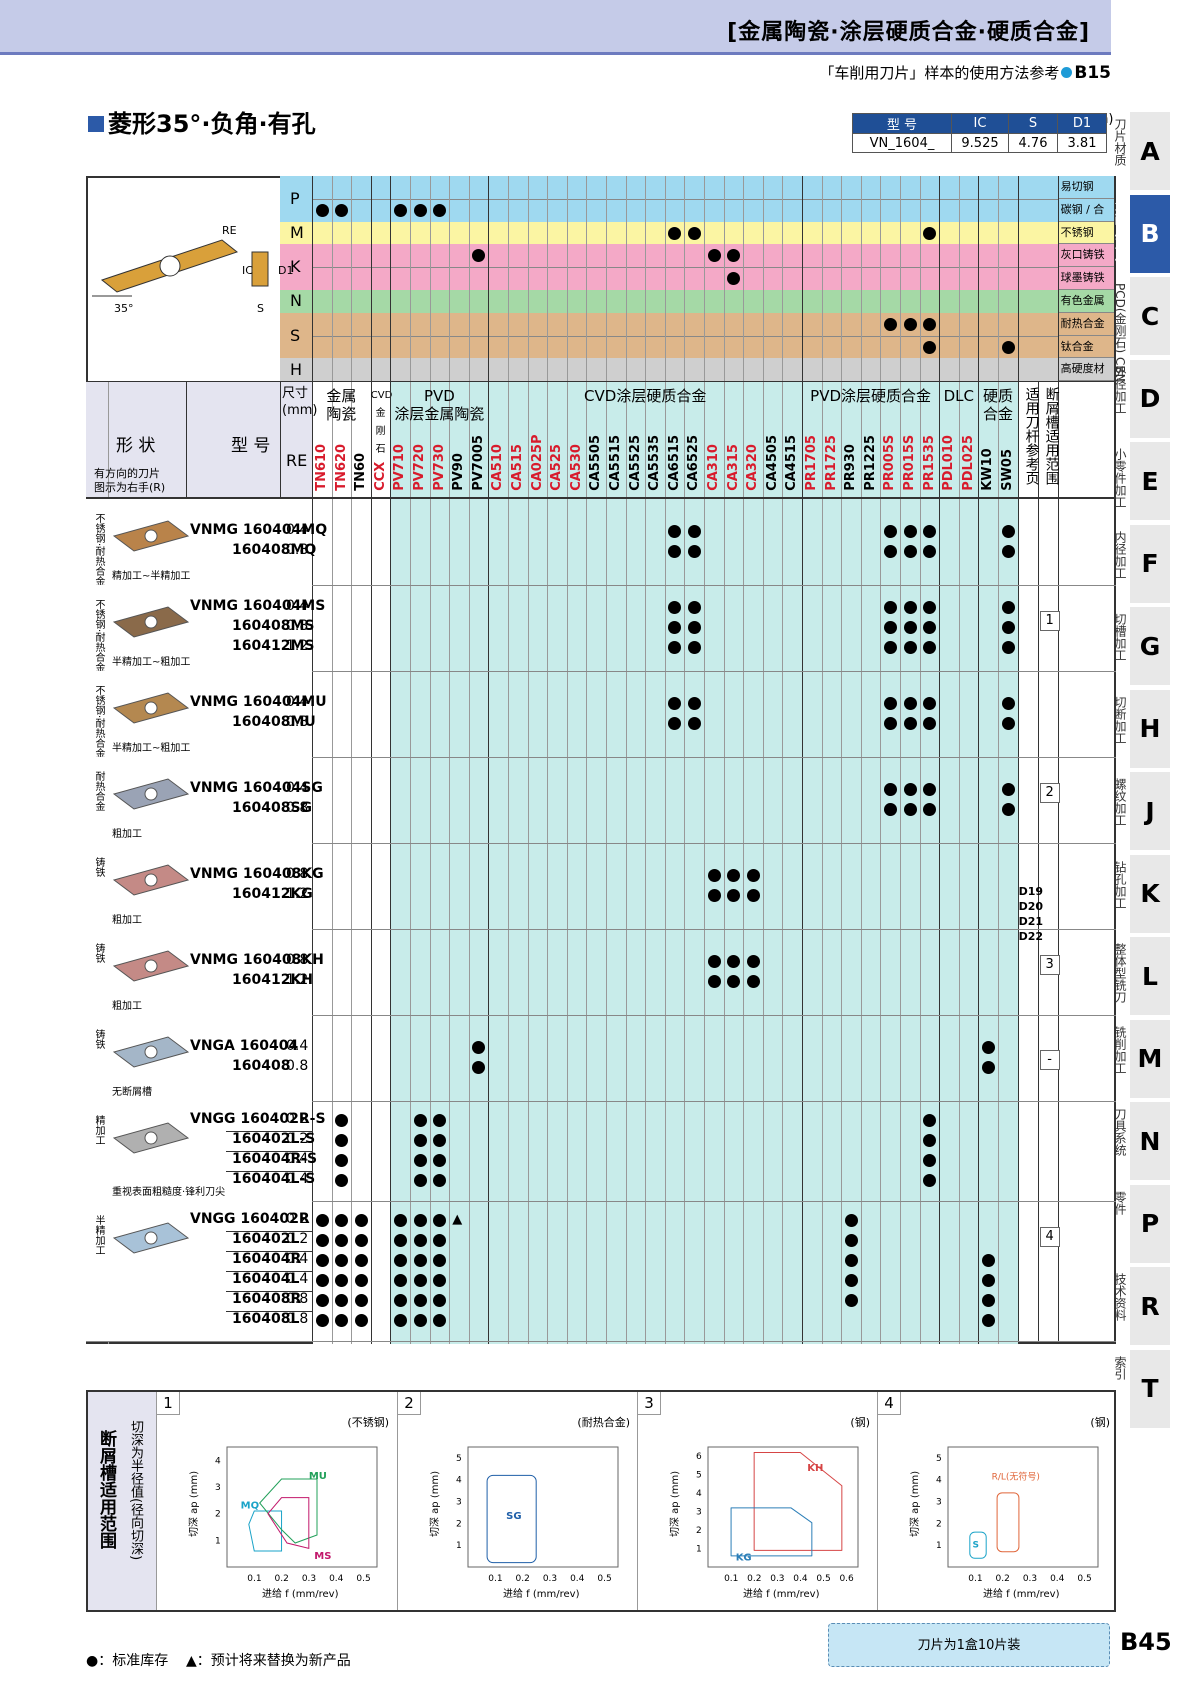 Image resolution: width=1200 pixels, height=1697 pixels. What do you see at coordinates (915, 1504) in the screenshot?
I see `y-axis-label: 切深 ap (mm)` at bounding box center [915, 1504].